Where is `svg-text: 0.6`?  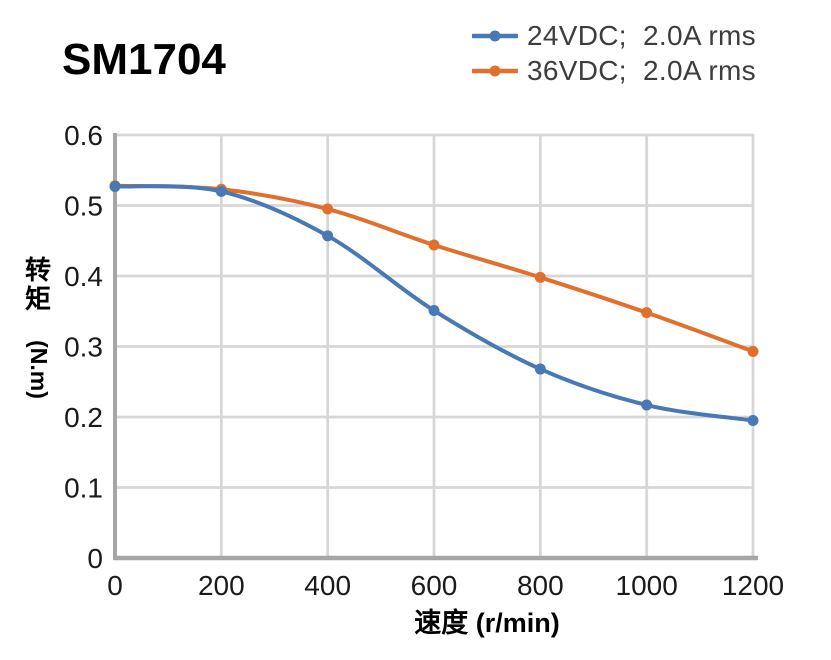
svg-text: 0.6 is located at coordinates (83, 135).